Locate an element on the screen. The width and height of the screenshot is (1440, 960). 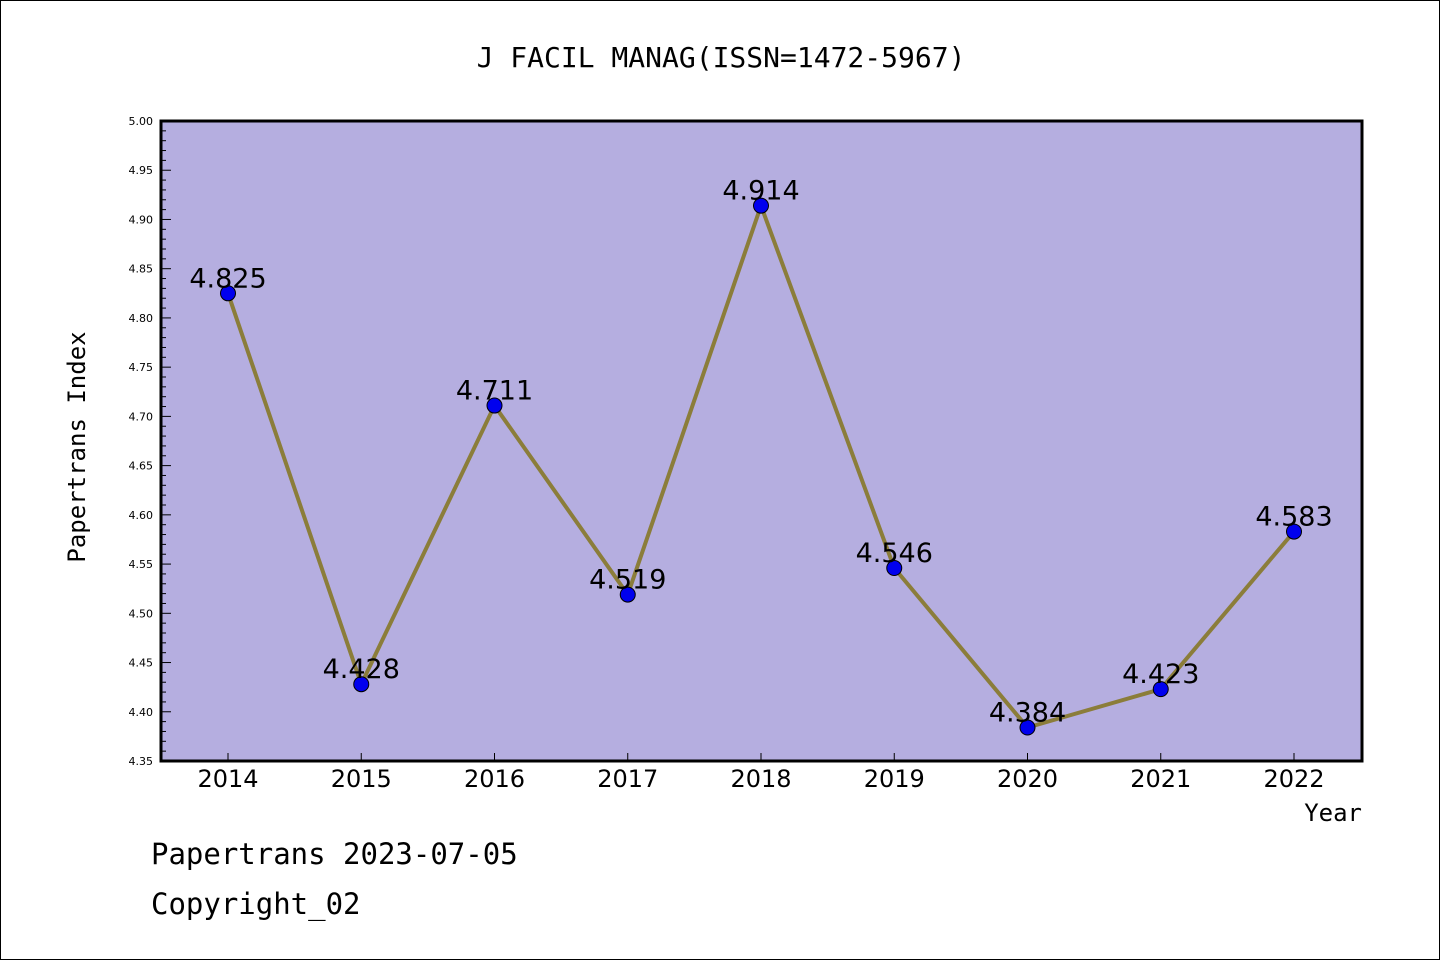
x-tick-label: 2018 is located at coordinates (760, 779).